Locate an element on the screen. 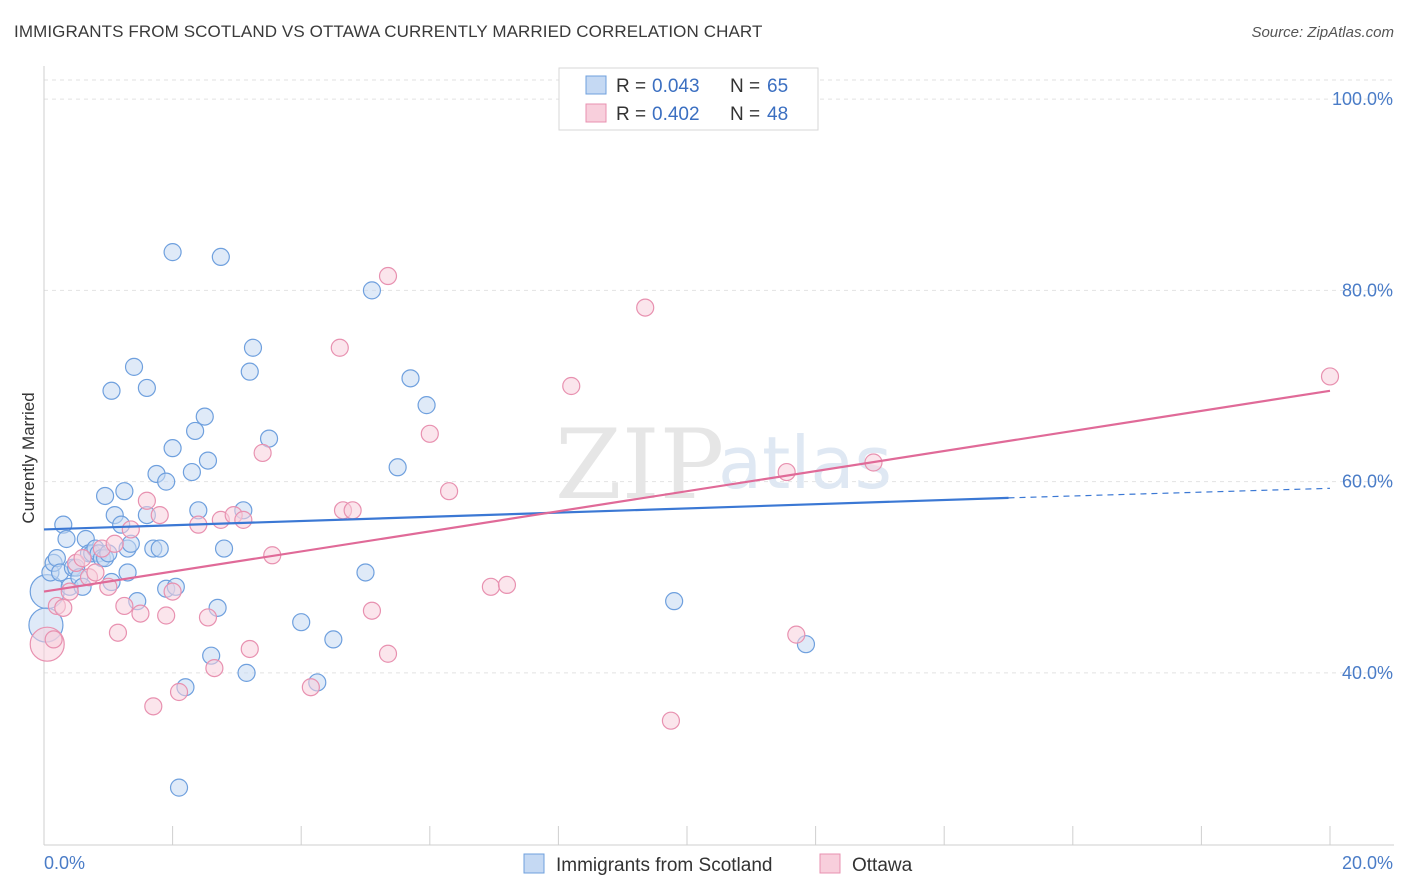 This screenshot has width=1406, height=892. x-tick-label: 0.0% is located at coordinates (64, 863).